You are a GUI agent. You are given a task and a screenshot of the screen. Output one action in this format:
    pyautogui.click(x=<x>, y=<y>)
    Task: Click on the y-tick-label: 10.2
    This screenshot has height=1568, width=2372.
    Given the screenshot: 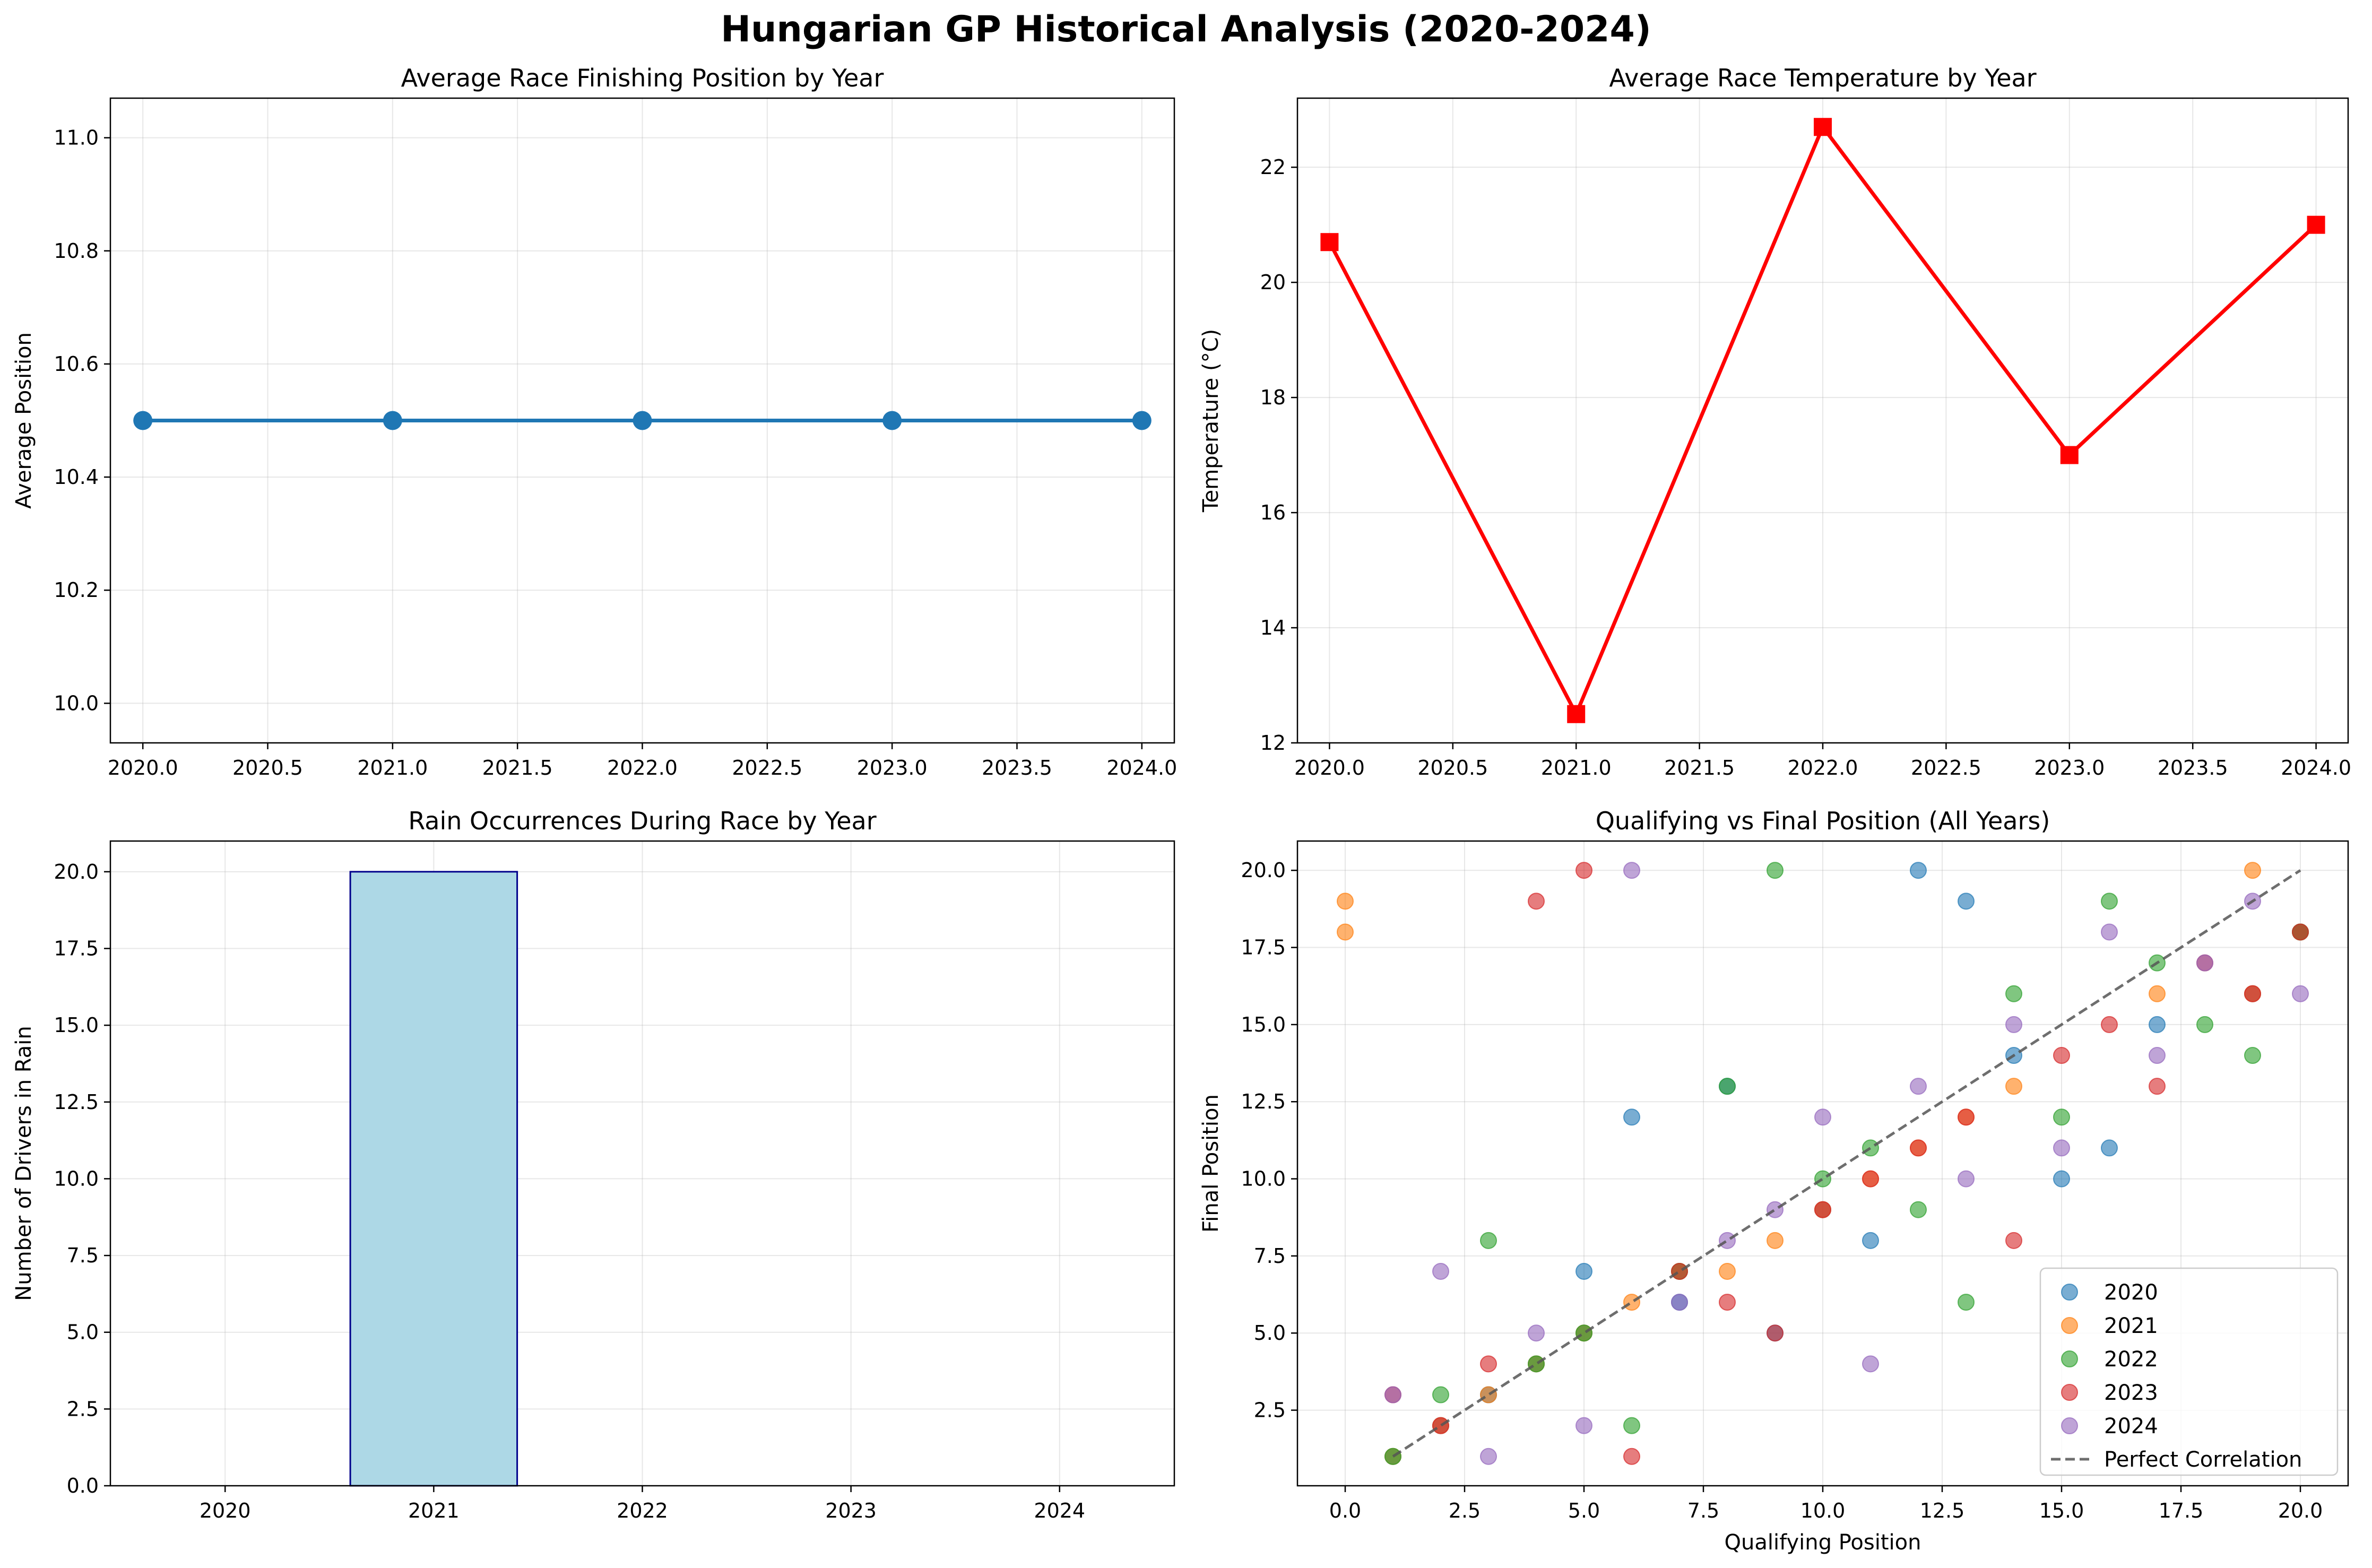 What is the action you would take?
    pyautogui.click(x=77, y=590)
    